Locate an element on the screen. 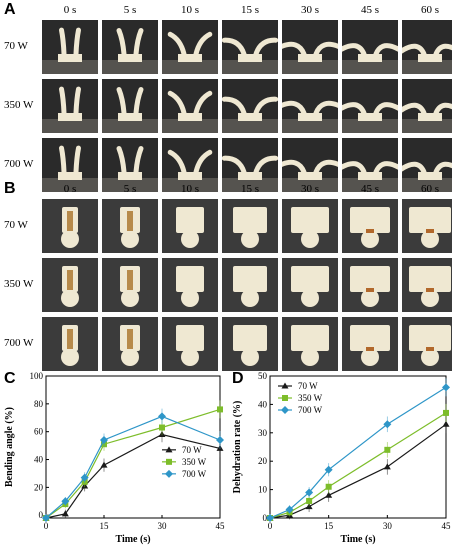  y-tick-label: 60 is located at coordinates (39, 432).